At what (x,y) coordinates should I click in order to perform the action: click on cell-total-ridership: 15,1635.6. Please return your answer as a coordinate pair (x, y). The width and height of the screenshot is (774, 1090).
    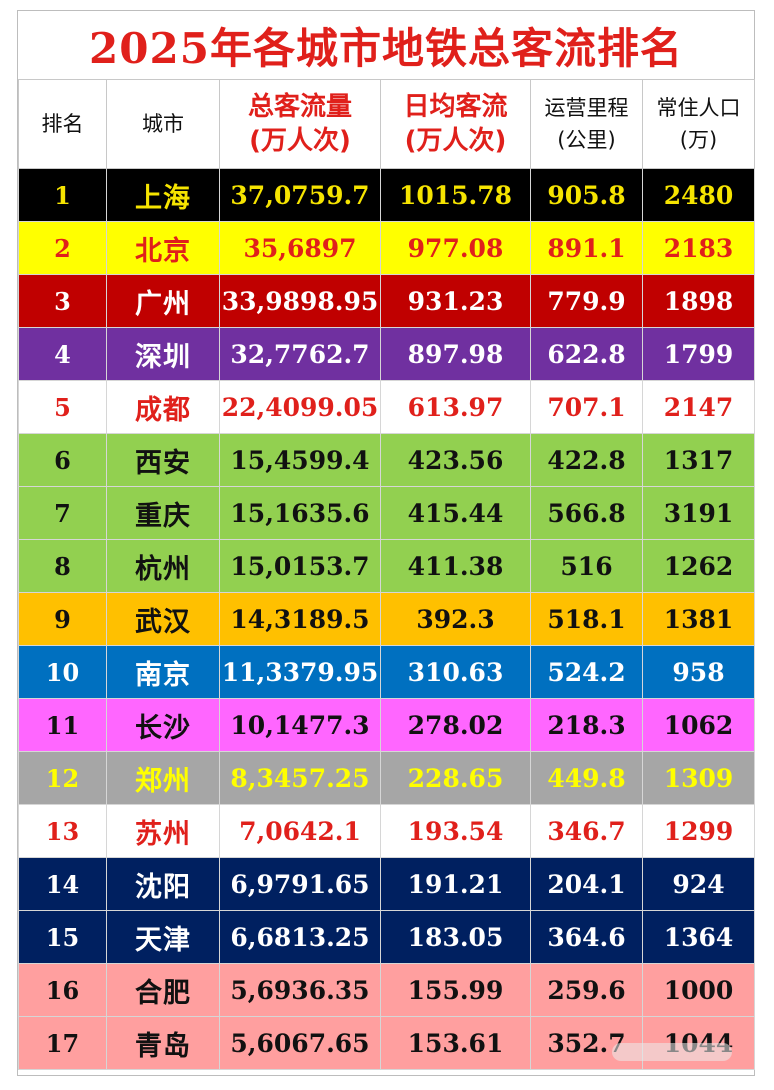
    Looking at the image, I should click on (300, 513).